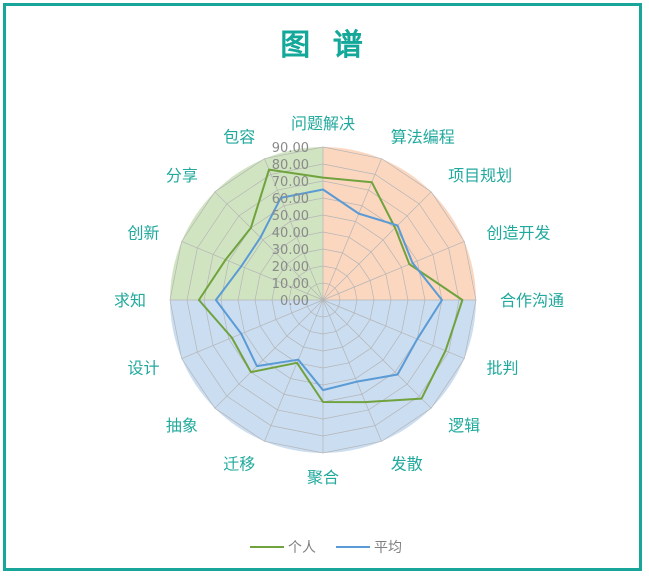 The image size is (649, 578). Describe the element at coordinates (143, 368) in the screenshot. I see `category-label: 设计` at that location.